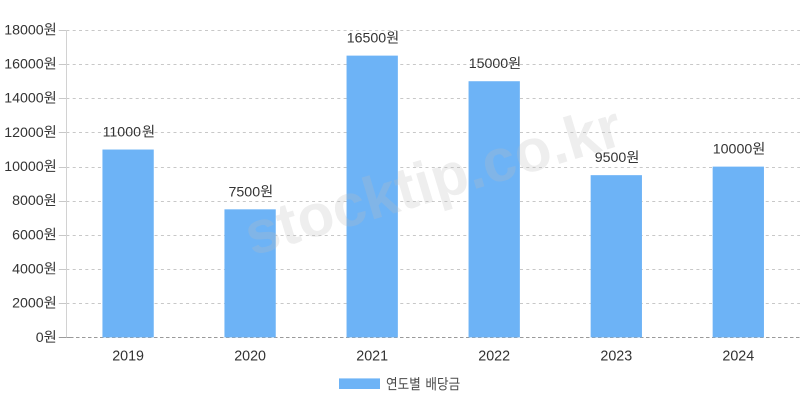 Image resolution: width=800 pixels, height=400 pixels. Describe the element at coordinates (28, 201) in the screenshot. I see `svg-text: 8000` at that location.